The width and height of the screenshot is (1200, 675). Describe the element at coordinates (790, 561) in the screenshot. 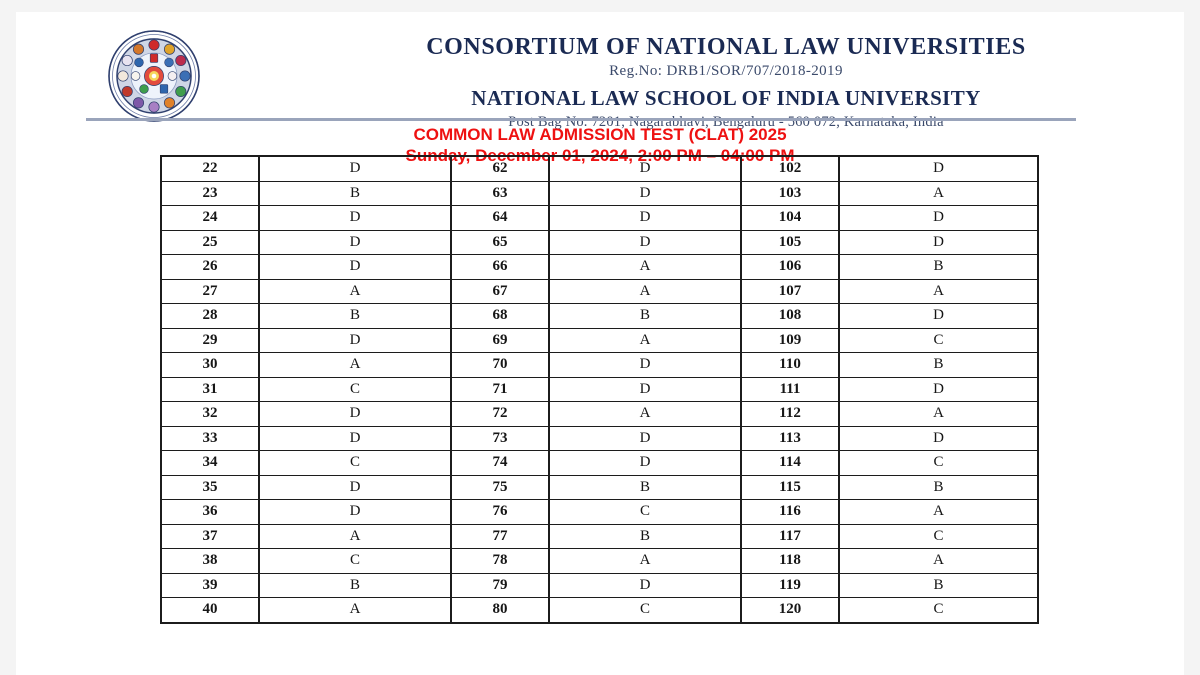

I see `question-number: 118` at that location.